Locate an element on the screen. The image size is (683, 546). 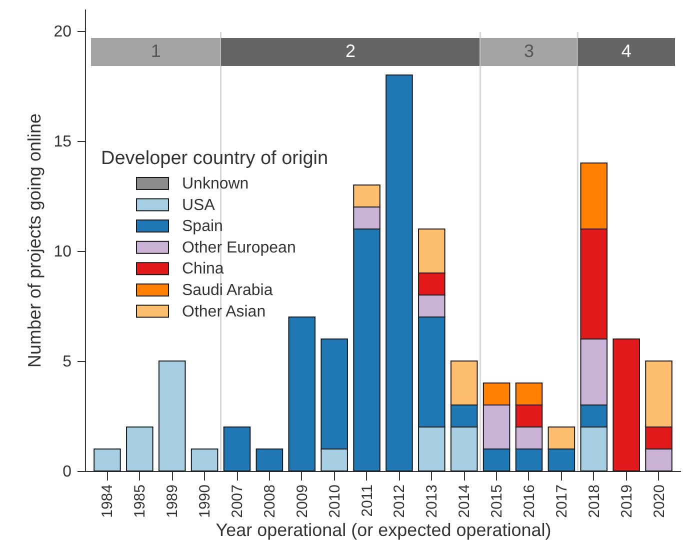
legend-label: China is located at coordinates (203, 269).